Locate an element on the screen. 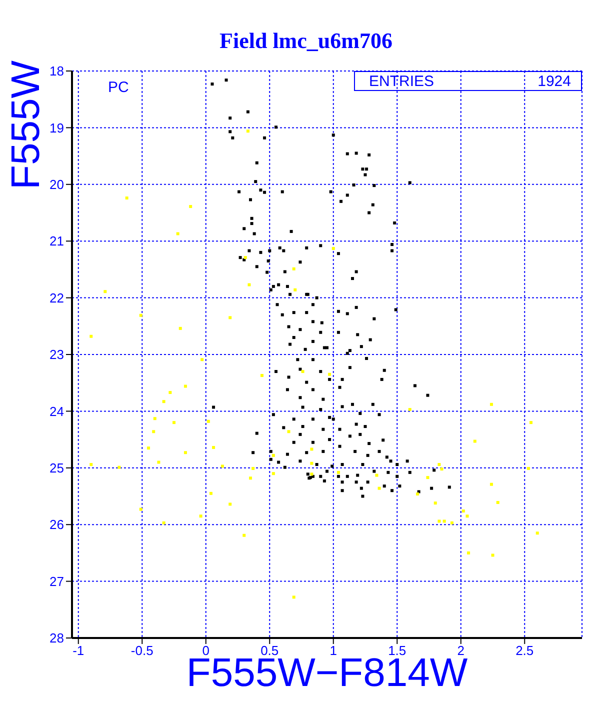 Image resolution: width=612 pixels, height=709 pixels. x-tick-label: 2 is located at coordinates (460, 650).